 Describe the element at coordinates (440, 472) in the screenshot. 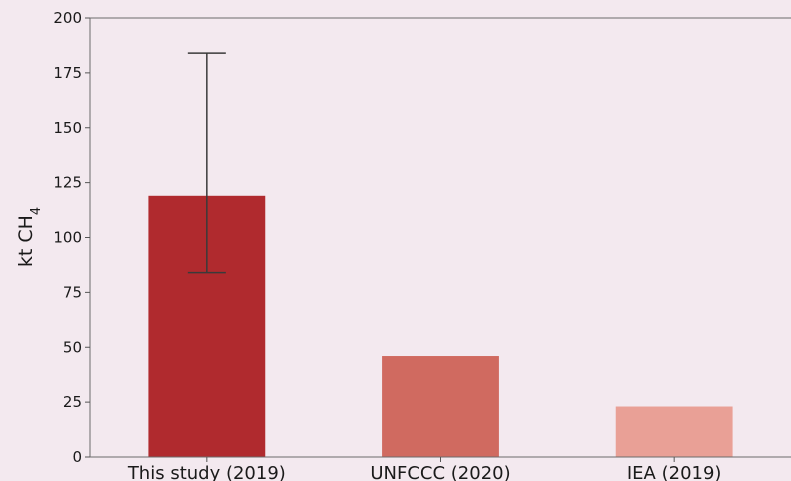

I see `x-tick-label-1: UNFCCC (2020)` at that location.